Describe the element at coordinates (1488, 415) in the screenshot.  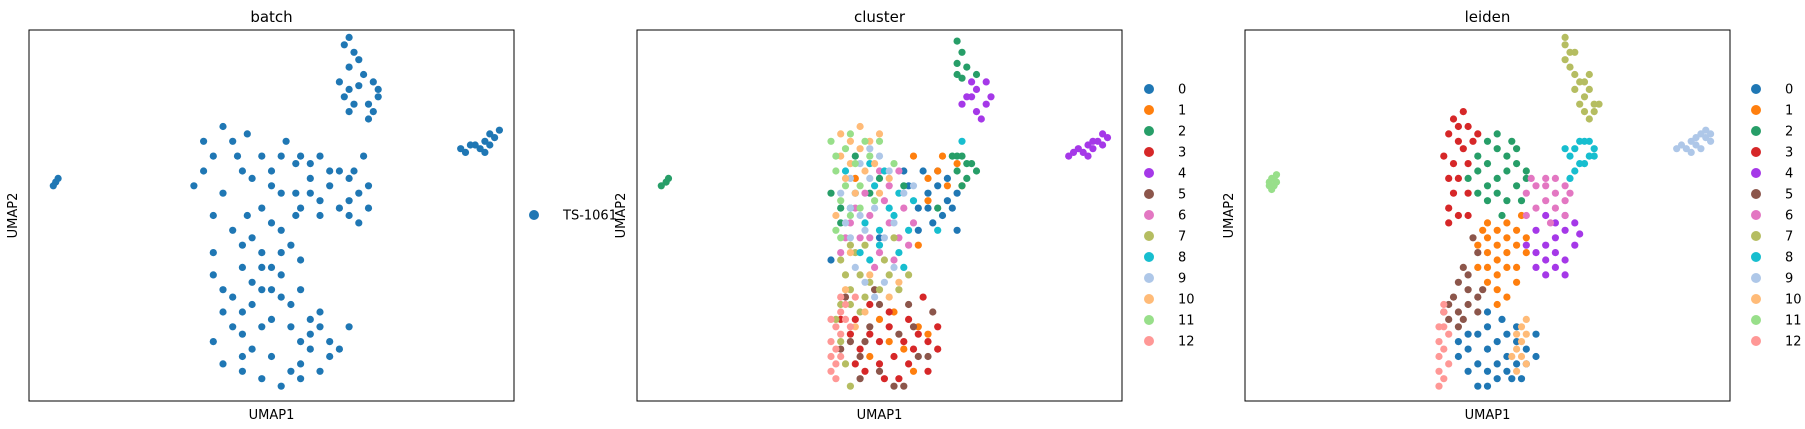
I see `x-axis-label: UMAP1` at that location.